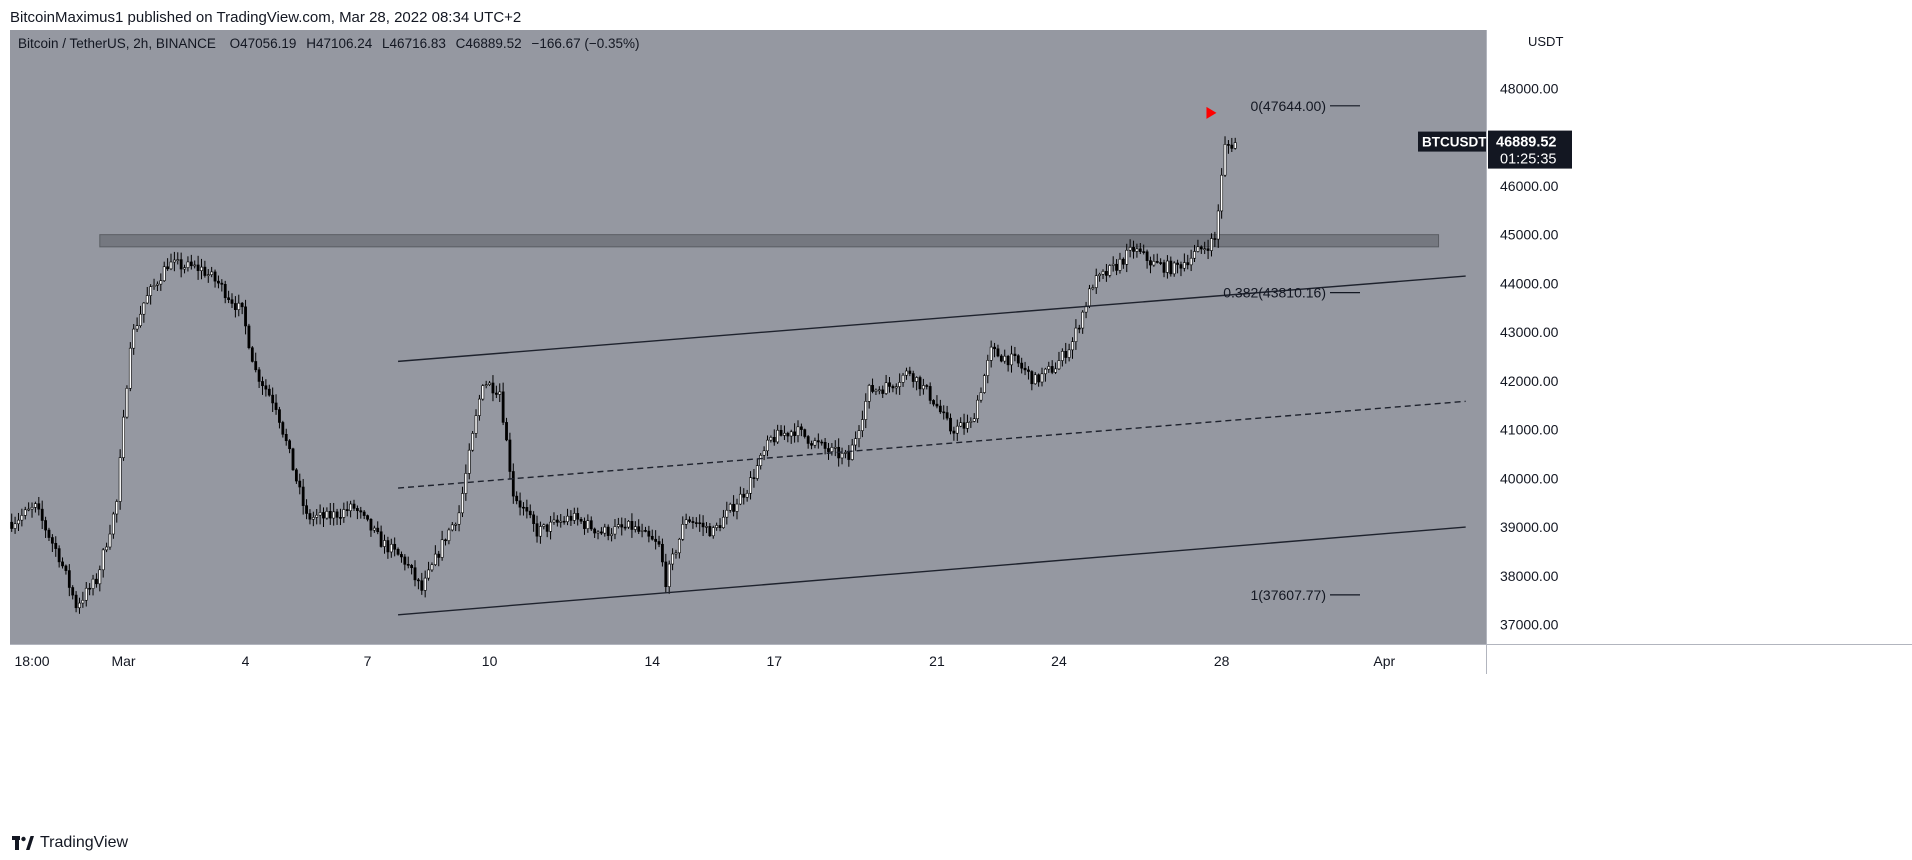  What do you see at coordinates (1291, 293) in the screenshot?
I see `fib-level-0382: 0.382(43810.16)` at bounding box center [1291, 293].